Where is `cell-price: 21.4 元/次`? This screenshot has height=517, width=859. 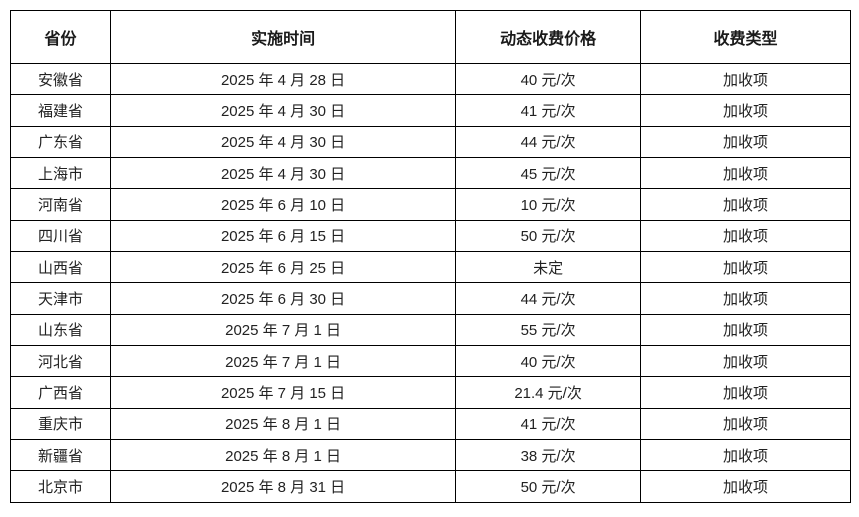 cell-price: 21.4 元/次 is located at coordinates (548, 392).